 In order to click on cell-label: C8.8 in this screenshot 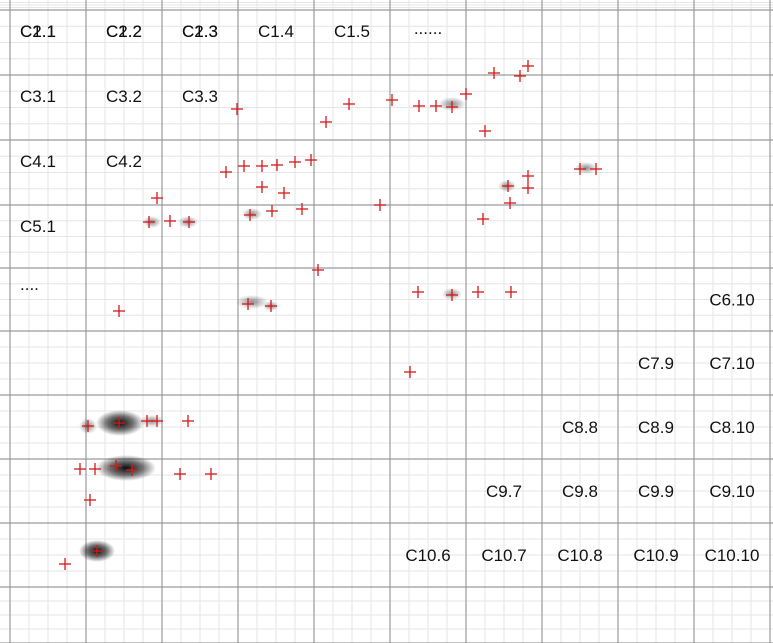, I will do `click(580, 427)`.